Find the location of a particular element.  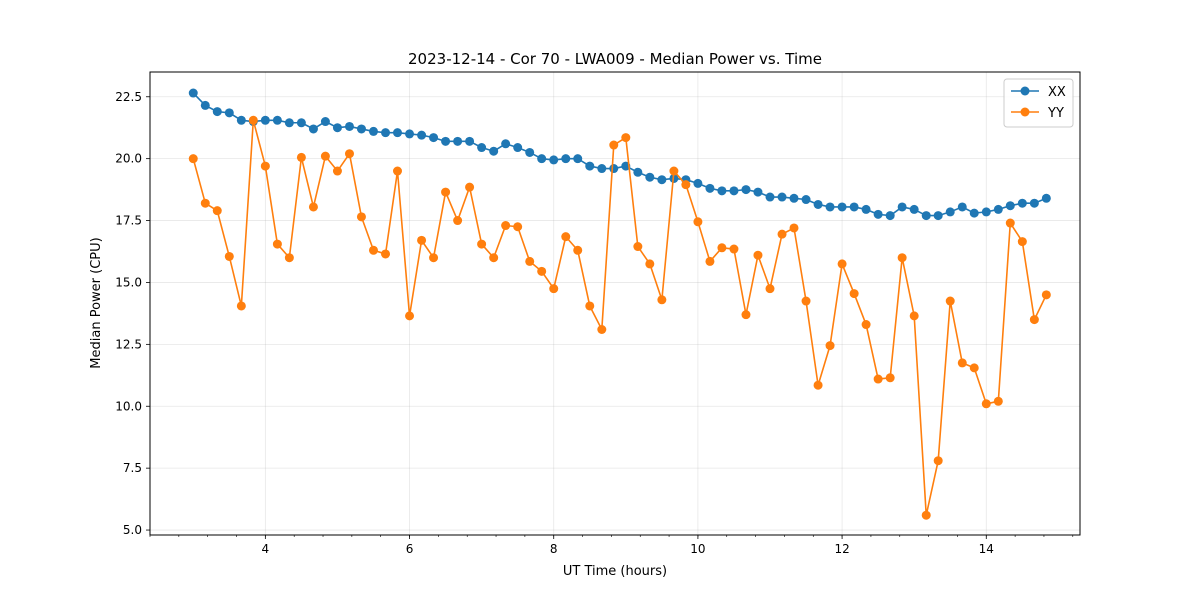

x-tick-label: 10 is located at coordinates (697, 549).